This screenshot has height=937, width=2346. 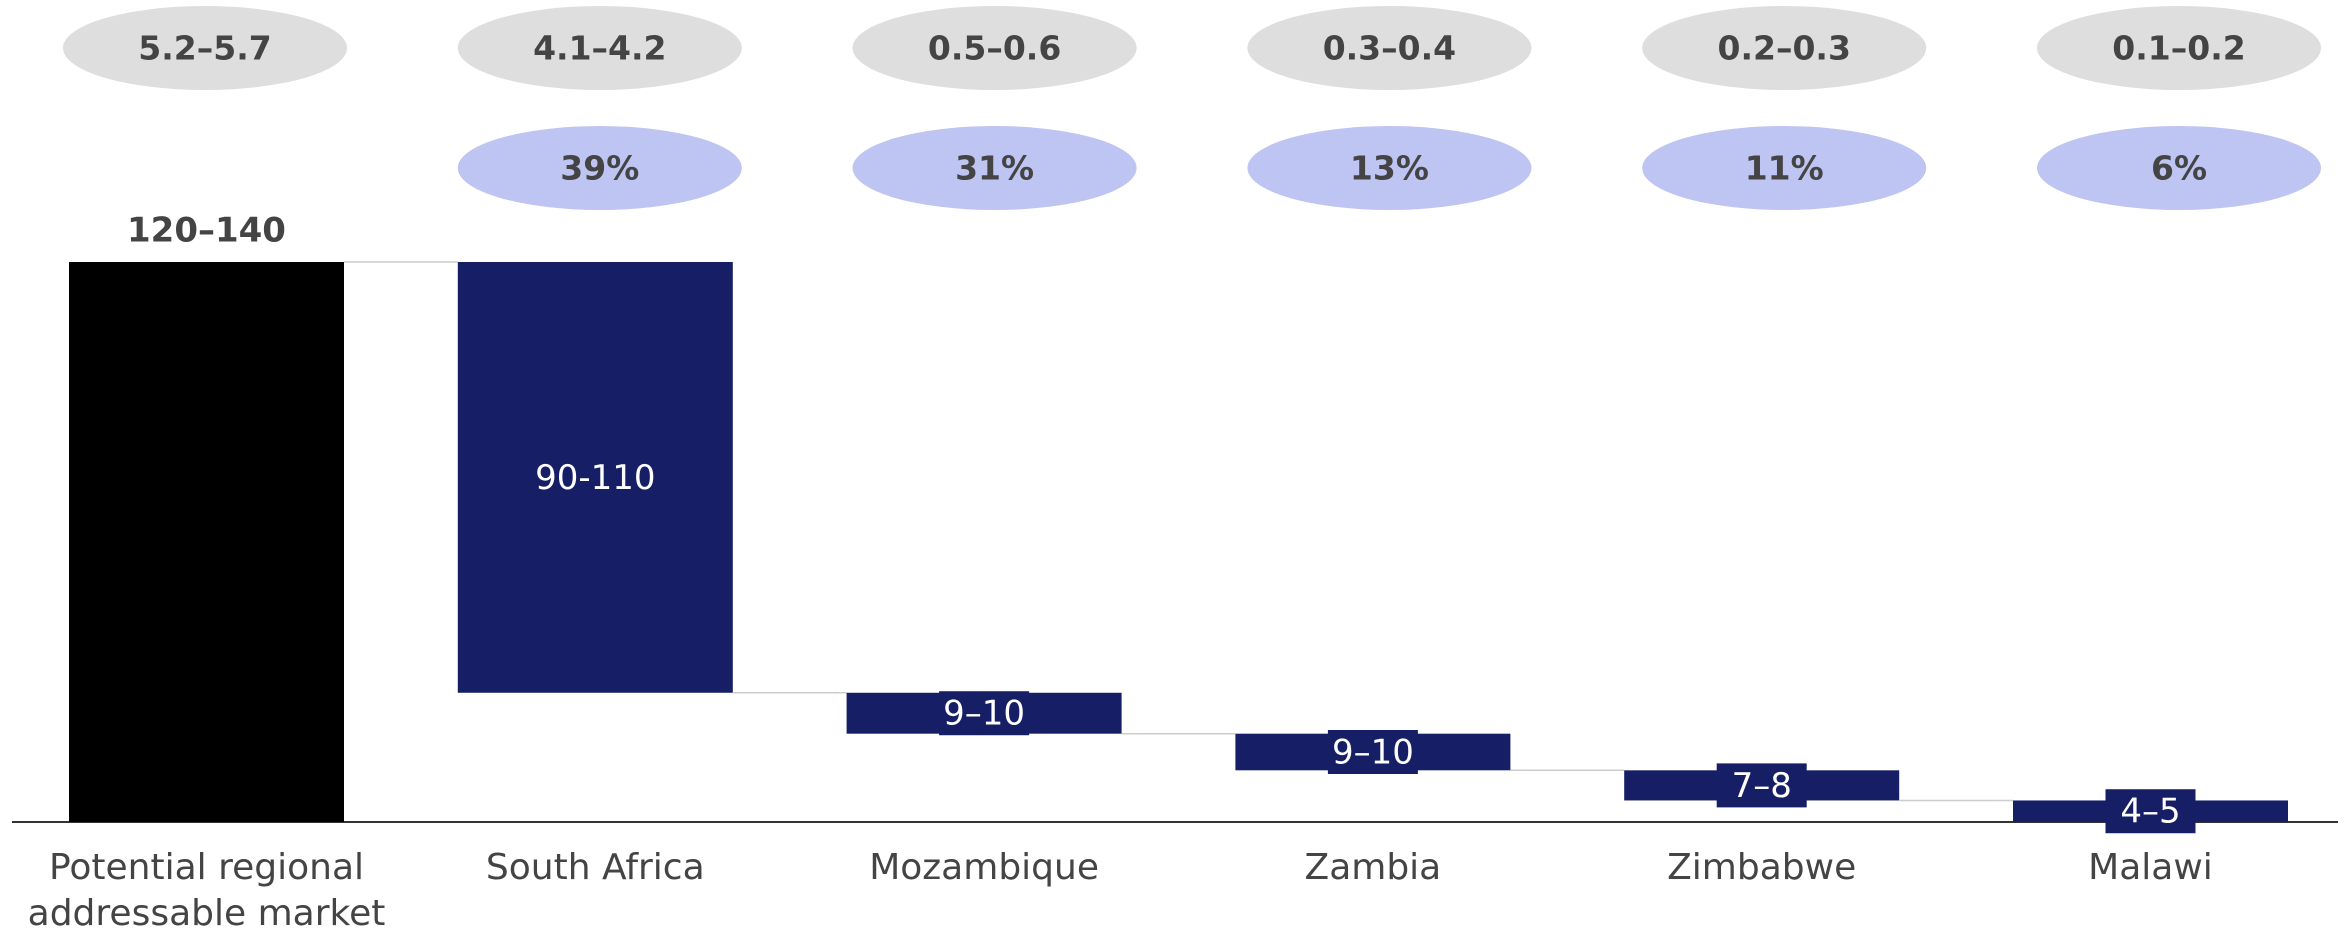 What do you see at coordinates (984, 868) in the screenshot?
I see `category-label: Mozambique` at bounding box center [984, 868].